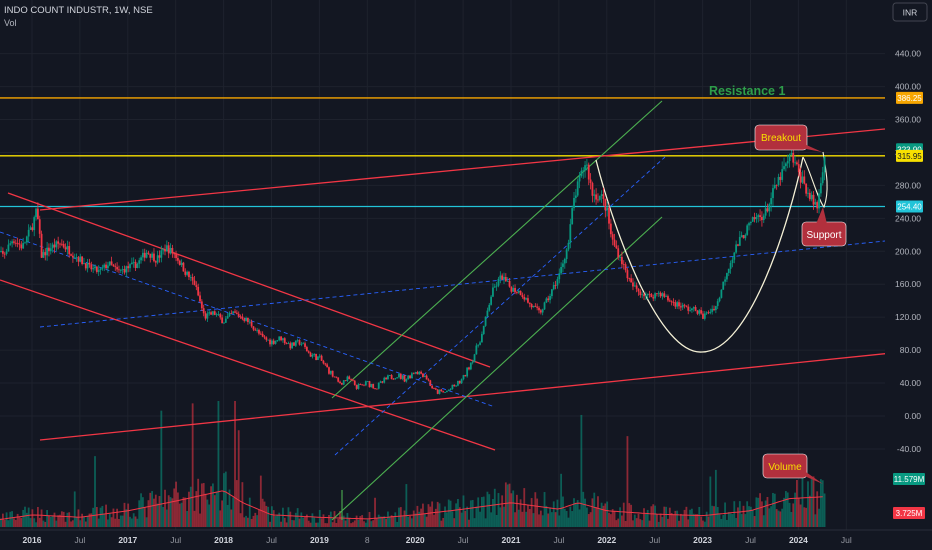 This screenshot has height=550, width=932. Describe the element at coordinates (912, 416) in the screenshot. I see `price-tick-label: 0.00` at that location.